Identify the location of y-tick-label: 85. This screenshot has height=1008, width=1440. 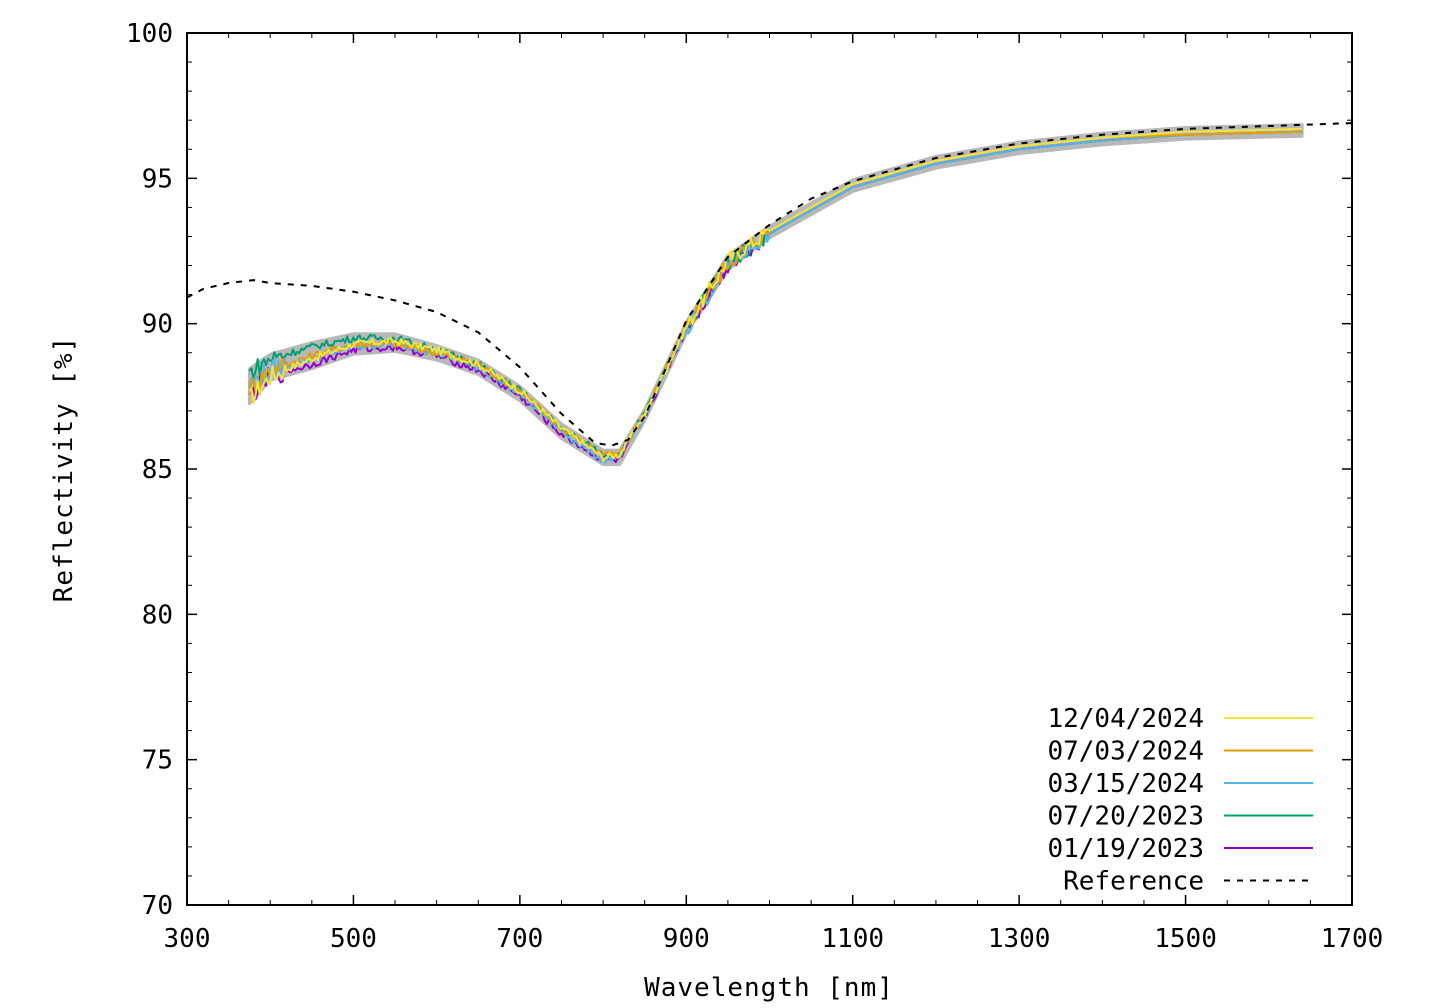
(157, 470).